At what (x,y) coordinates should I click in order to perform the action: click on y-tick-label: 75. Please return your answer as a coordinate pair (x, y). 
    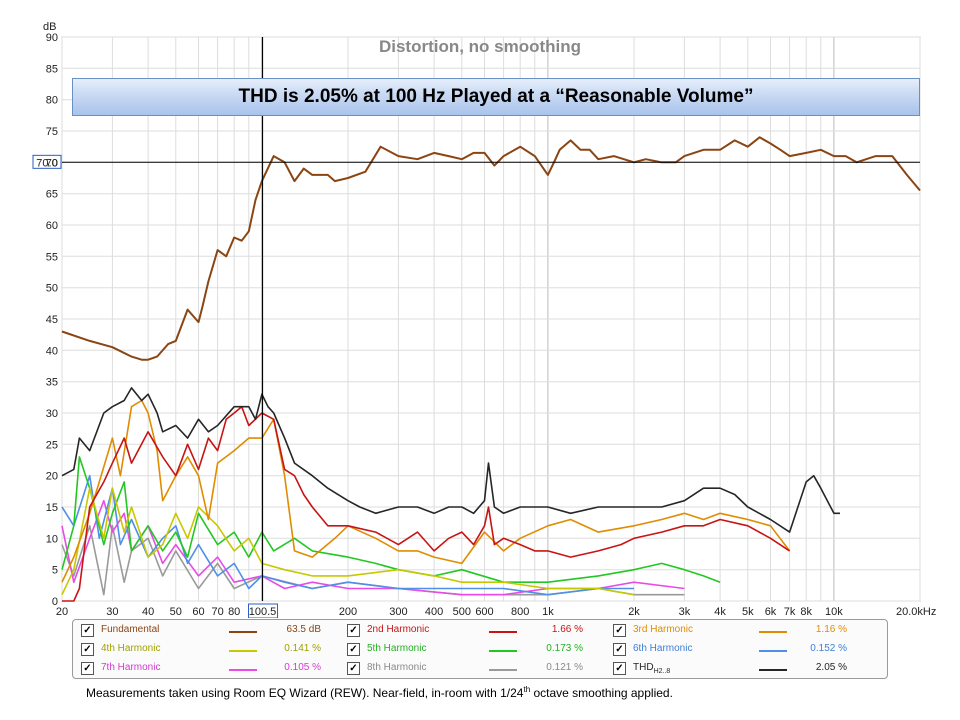
    Looking at the image, I should click on (52, 132).